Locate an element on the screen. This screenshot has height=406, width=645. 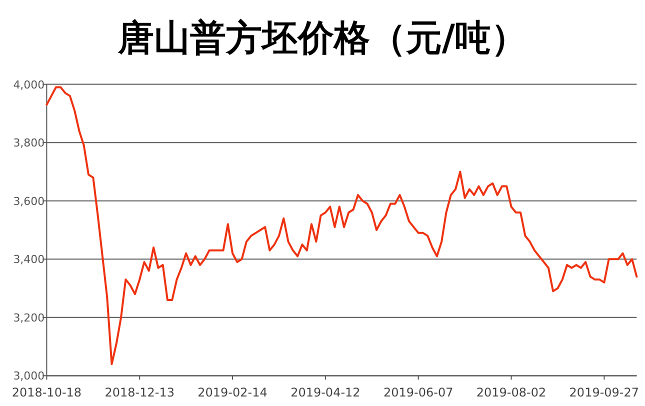
y-tick-label: 3,000 is located at coordinates (29, 376).